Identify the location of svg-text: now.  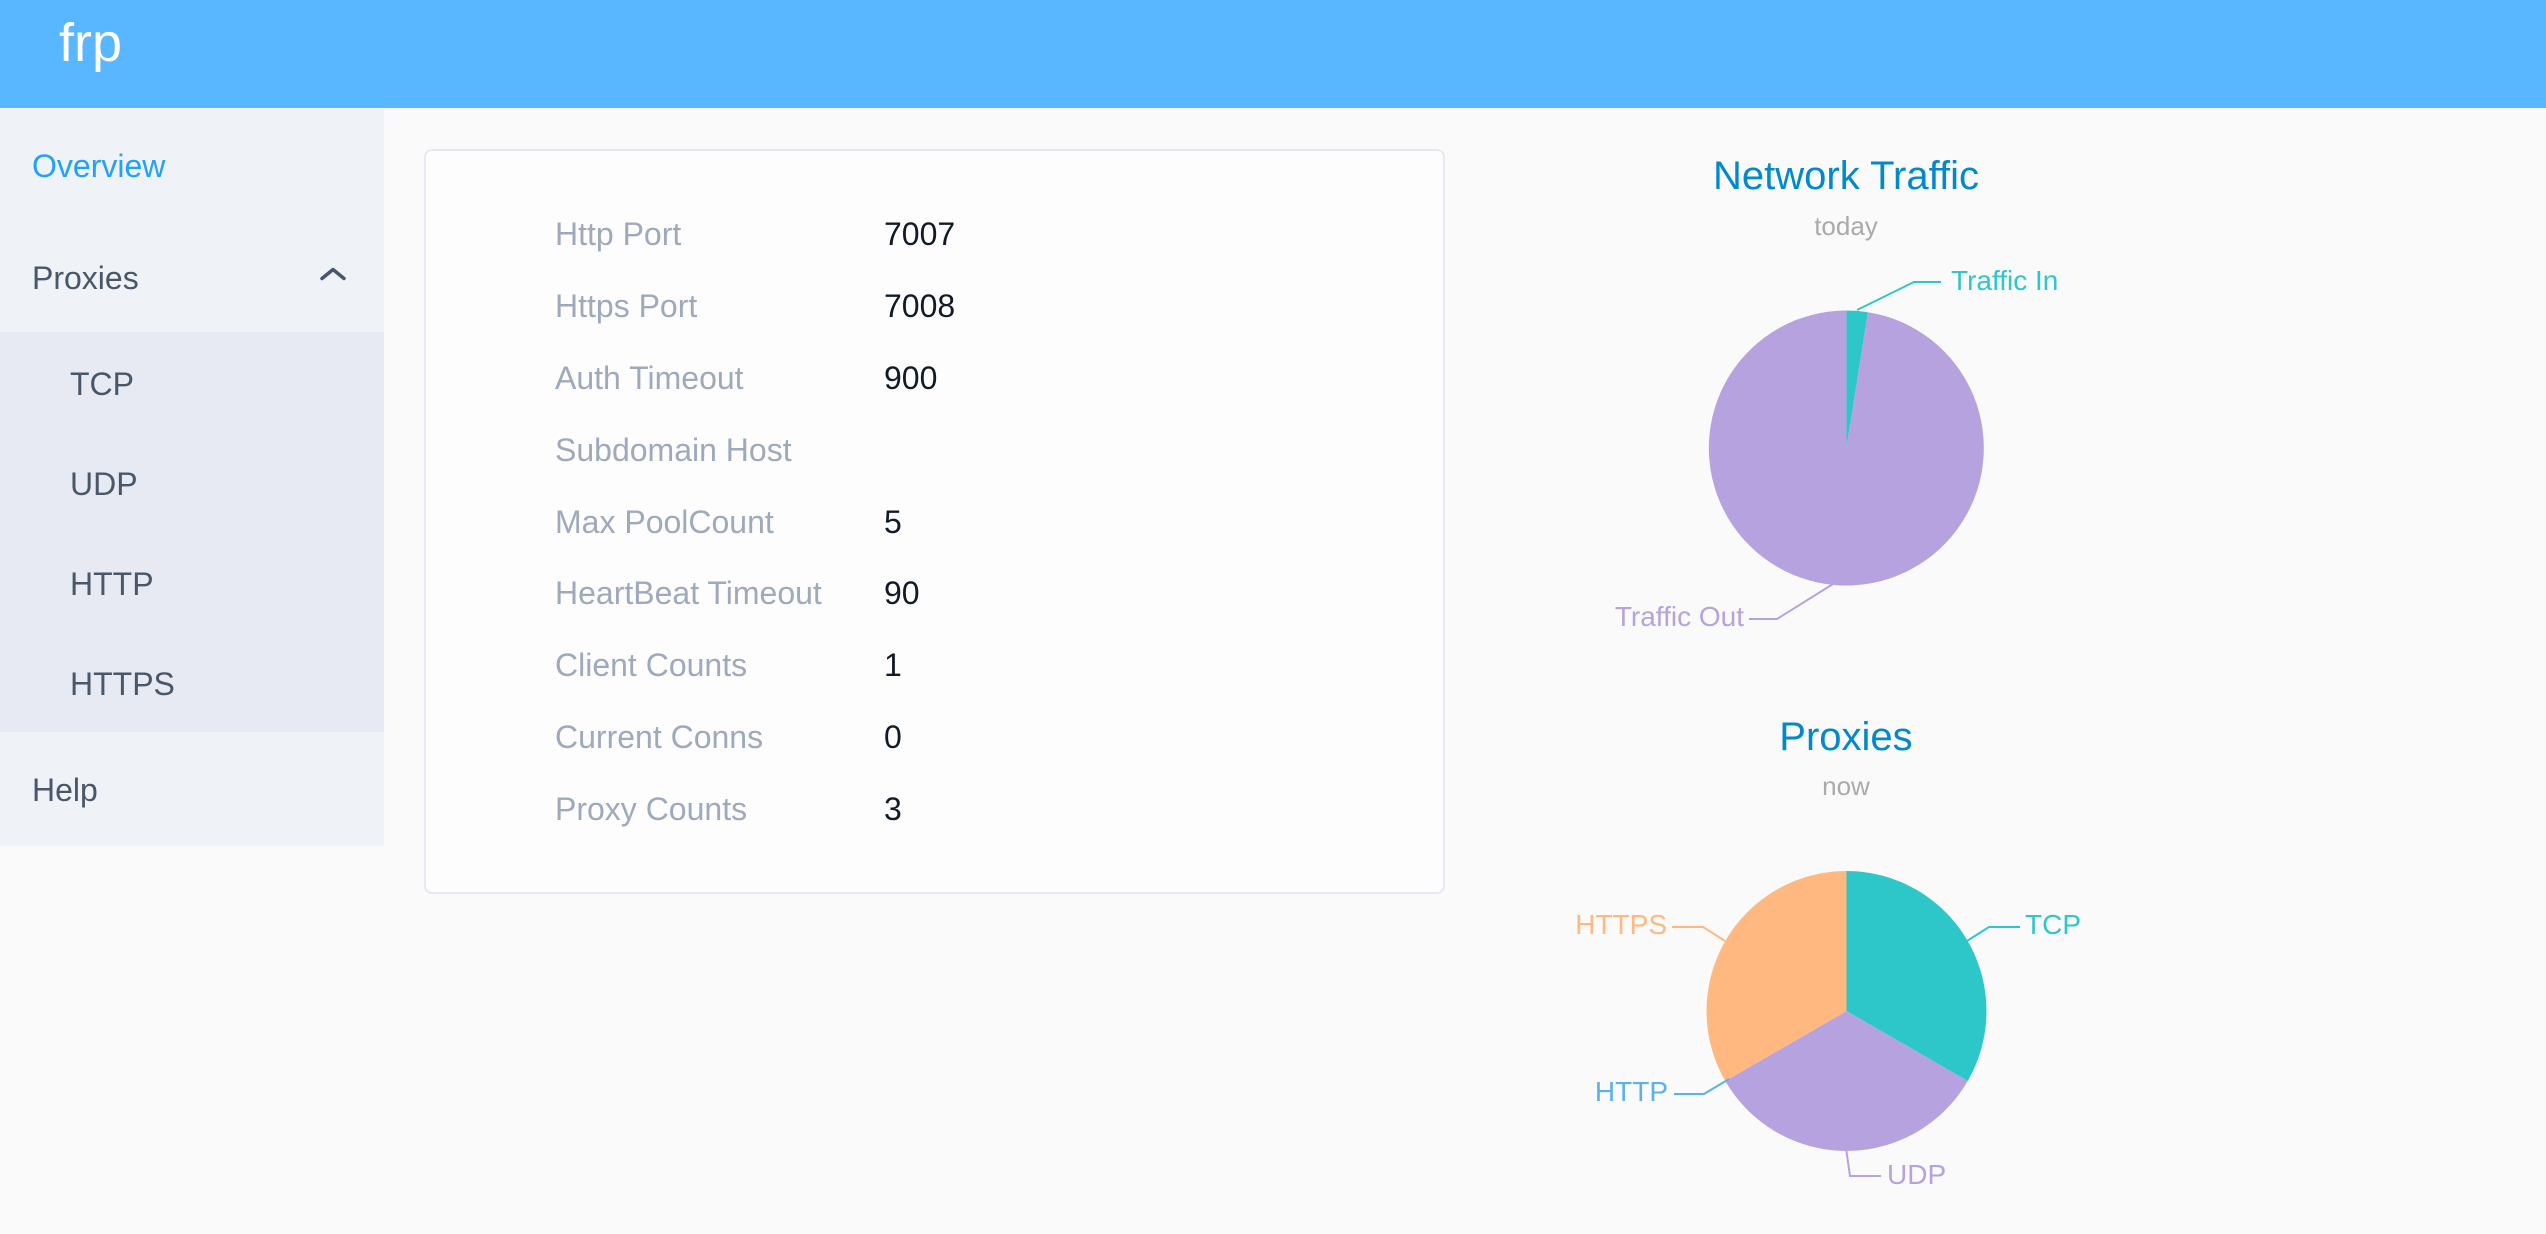
(1846, 786).